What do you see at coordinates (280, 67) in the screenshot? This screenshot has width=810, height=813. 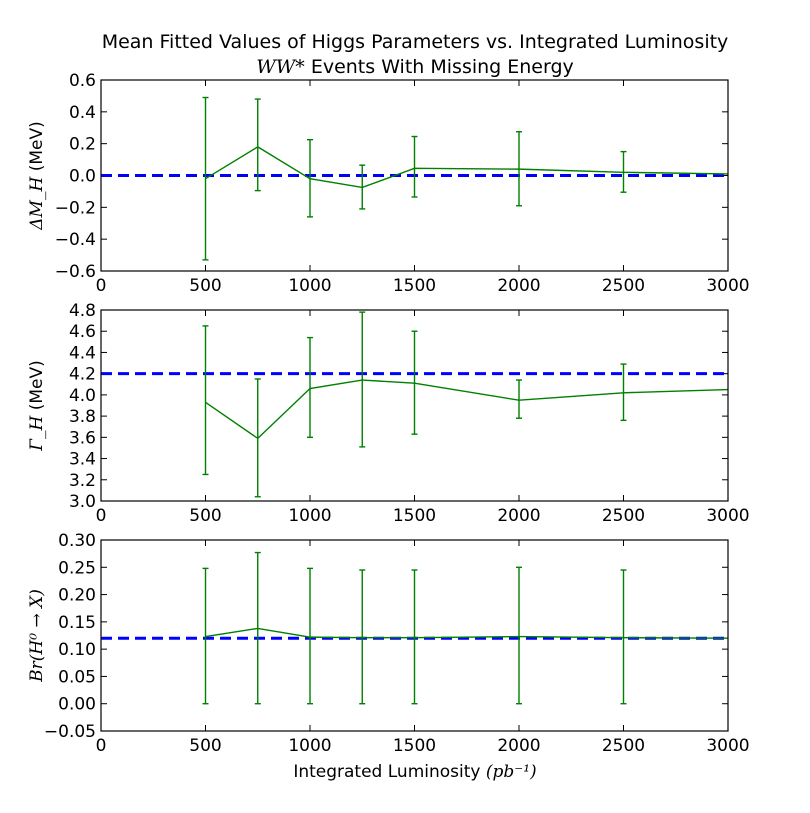 I see `chart-title-math: WW*` at bounding box center [280, 67].